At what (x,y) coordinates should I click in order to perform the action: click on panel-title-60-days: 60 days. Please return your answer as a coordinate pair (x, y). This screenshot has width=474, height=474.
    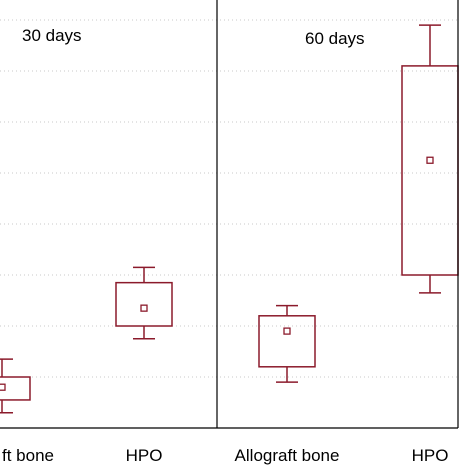
    Looking at the image, I should click on (335, 38).